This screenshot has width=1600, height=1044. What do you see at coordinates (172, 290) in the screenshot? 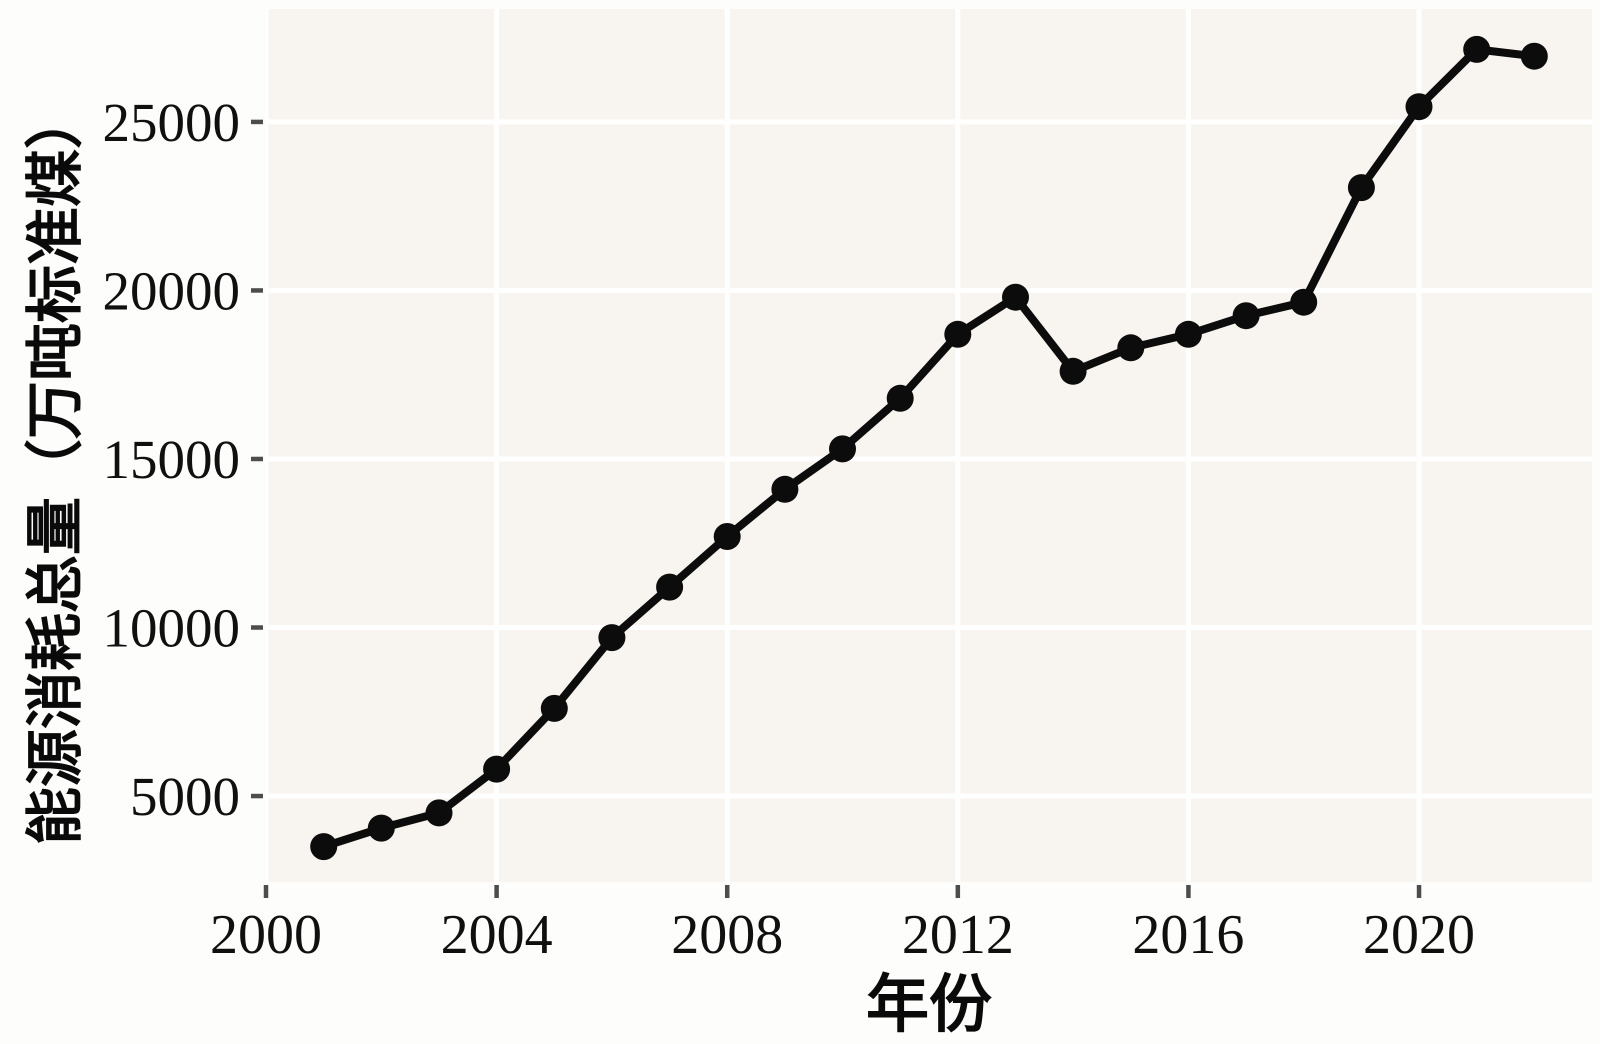
I see `y-tick-label: 20000` at bounding box center [172, 290].